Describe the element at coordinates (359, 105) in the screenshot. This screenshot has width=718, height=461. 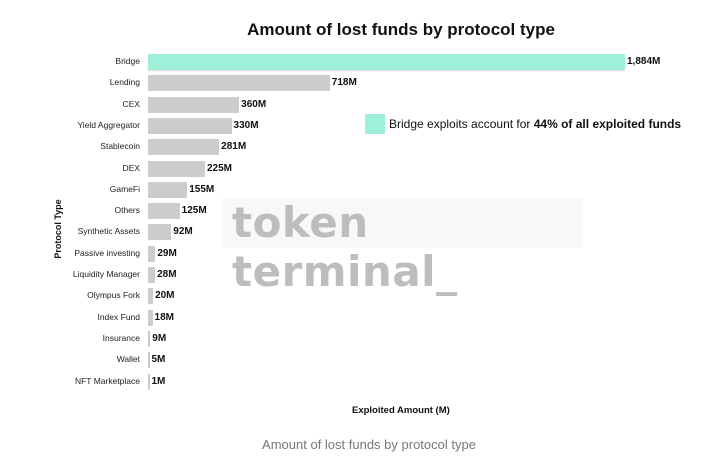
I see `bar-row: CEX 360M` at that location.